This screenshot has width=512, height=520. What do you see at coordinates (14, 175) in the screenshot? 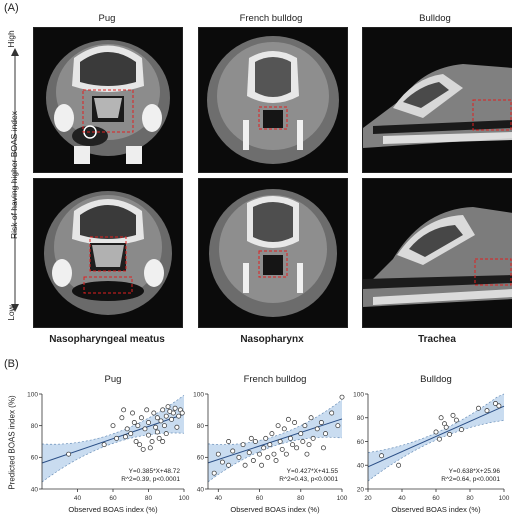
I see `axis-risk-label: Risk of having higher BOAS index` at bounding box center [14, 175].